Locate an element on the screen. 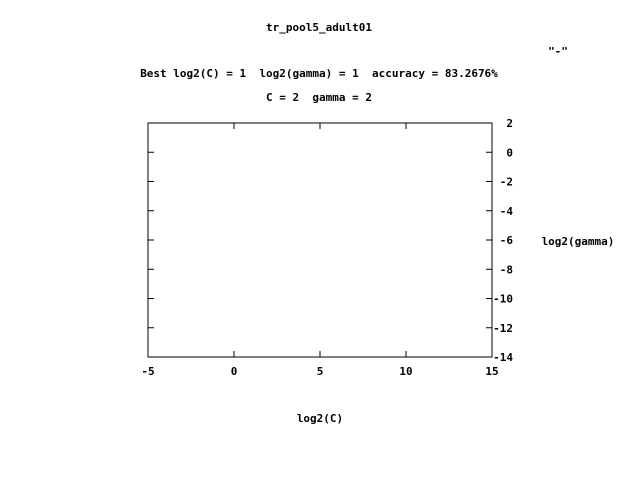  y-tick-label: 2 is located at coordinates (509, 123).